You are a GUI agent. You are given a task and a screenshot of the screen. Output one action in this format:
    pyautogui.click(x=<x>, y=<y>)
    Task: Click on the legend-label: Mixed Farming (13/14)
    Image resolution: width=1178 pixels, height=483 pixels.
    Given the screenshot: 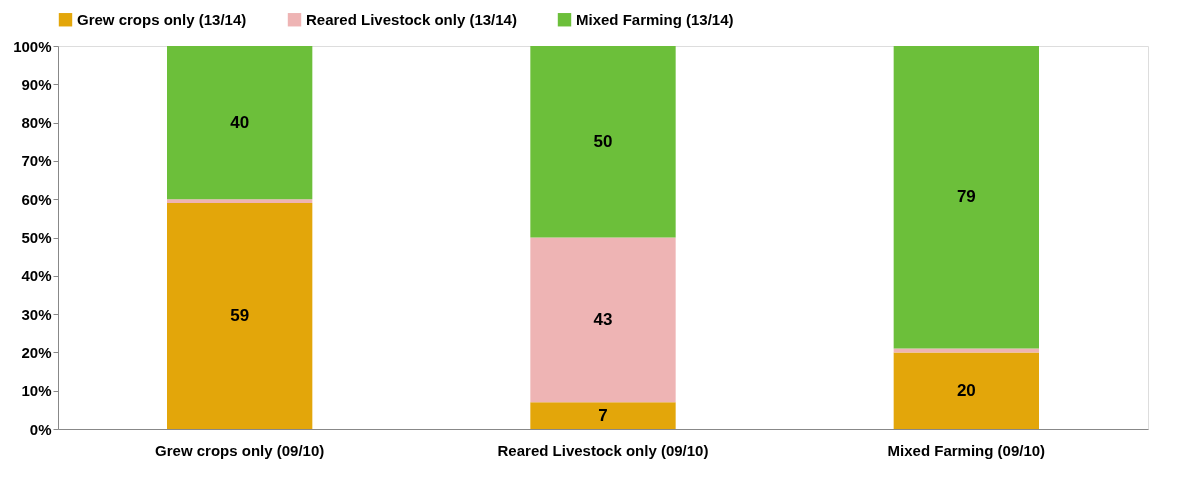 What is the action you would take?
    pyautogui.click(x=655, y=19)
    